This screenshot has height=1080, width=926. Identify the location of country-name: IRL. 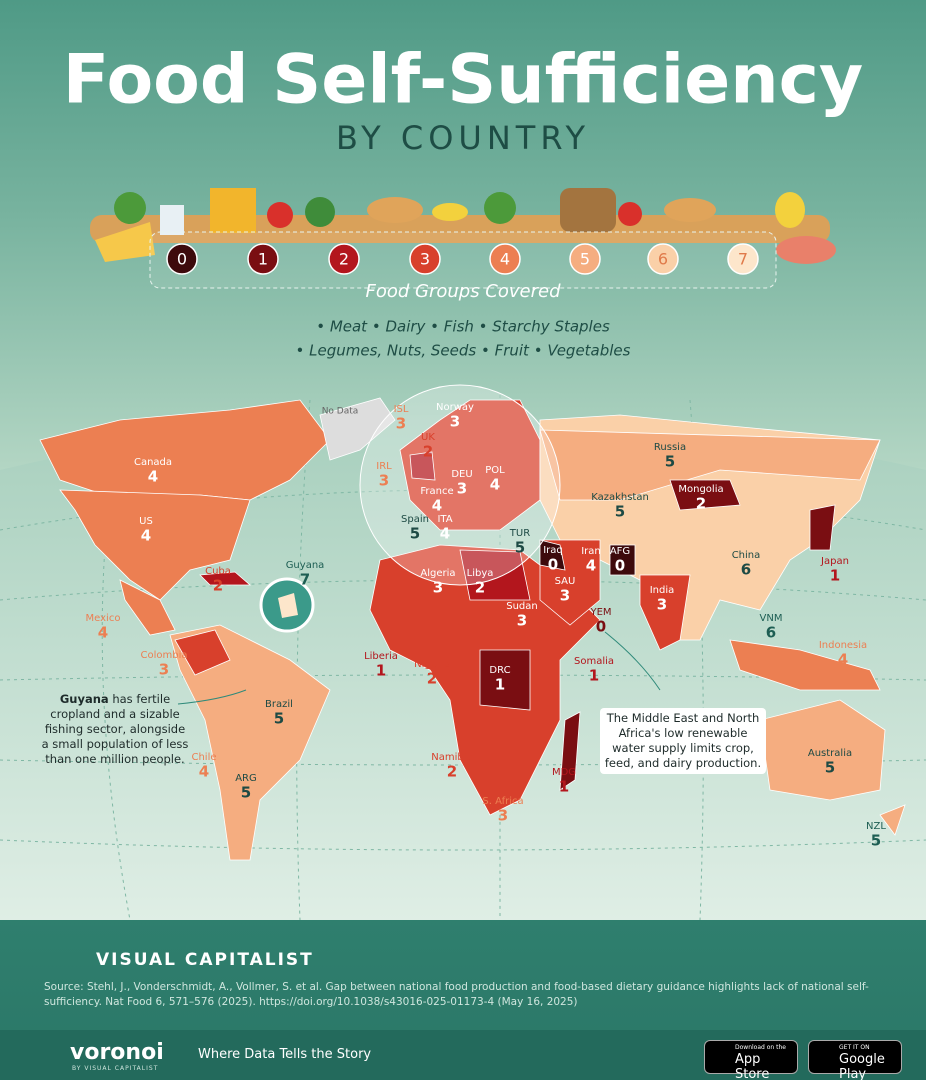
(384, 466).